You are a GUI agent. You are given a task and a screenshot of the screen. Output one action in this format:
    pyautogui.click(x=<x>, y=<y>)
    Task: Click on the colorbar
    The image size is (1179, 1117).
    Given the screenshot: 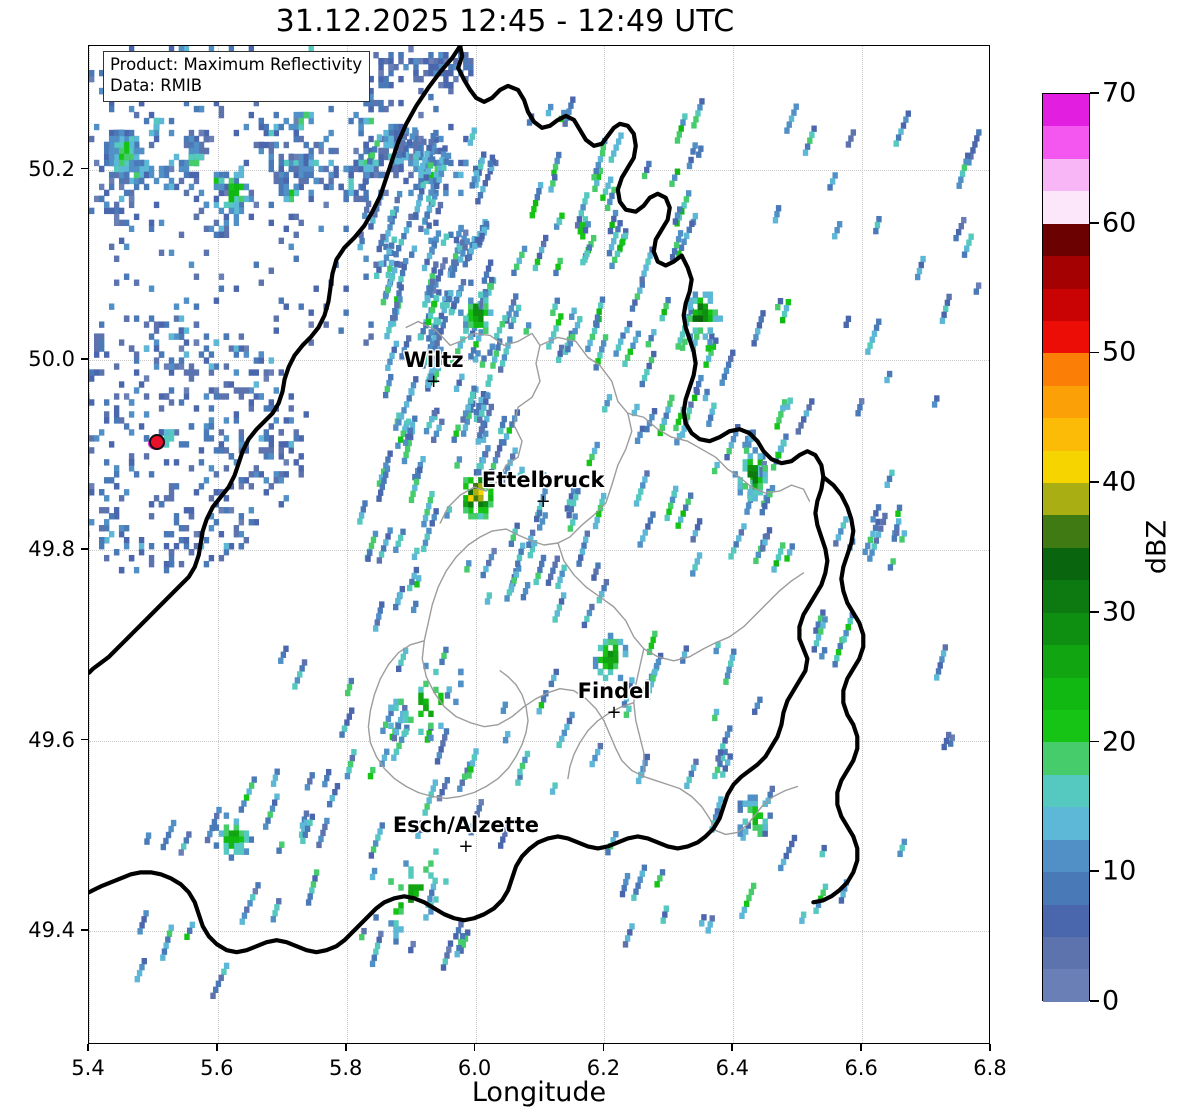 What is the action you would take?
    pyautogui.click(x=1066, y=547)
    